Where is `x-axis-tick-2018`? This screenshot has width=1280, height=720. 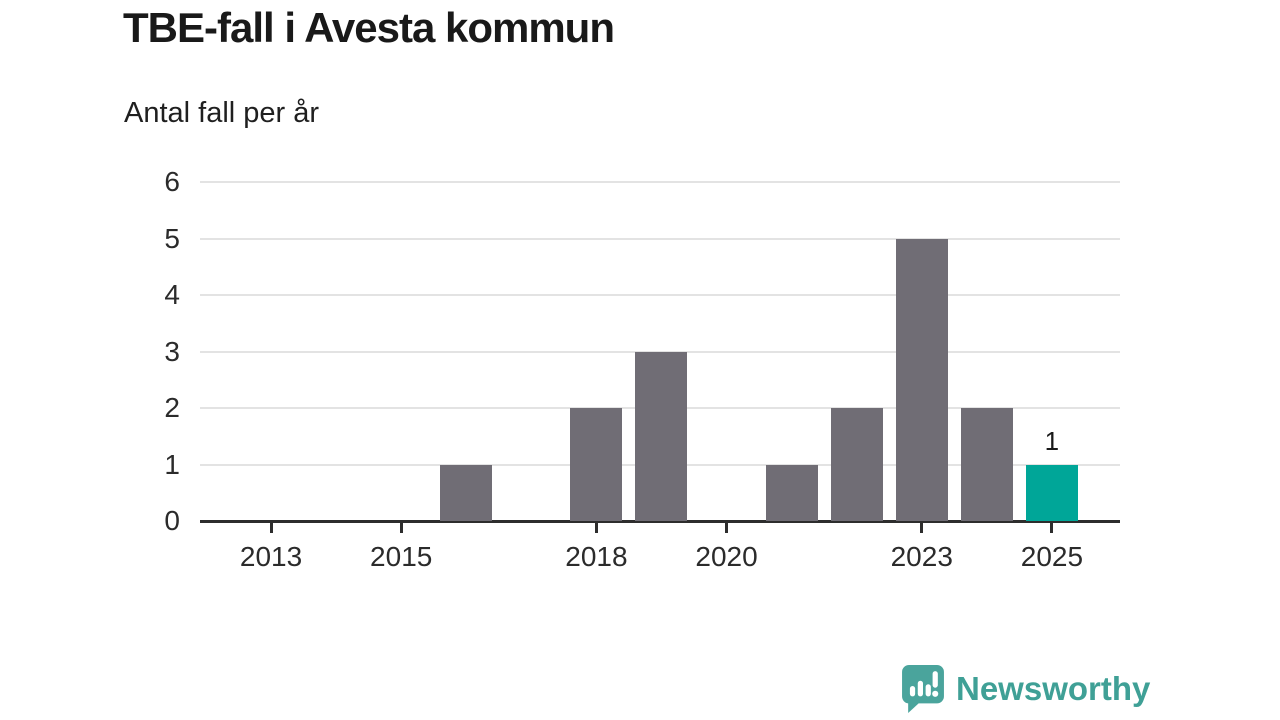
x-axis-tick-2018 is located at coordinates (596, 528).